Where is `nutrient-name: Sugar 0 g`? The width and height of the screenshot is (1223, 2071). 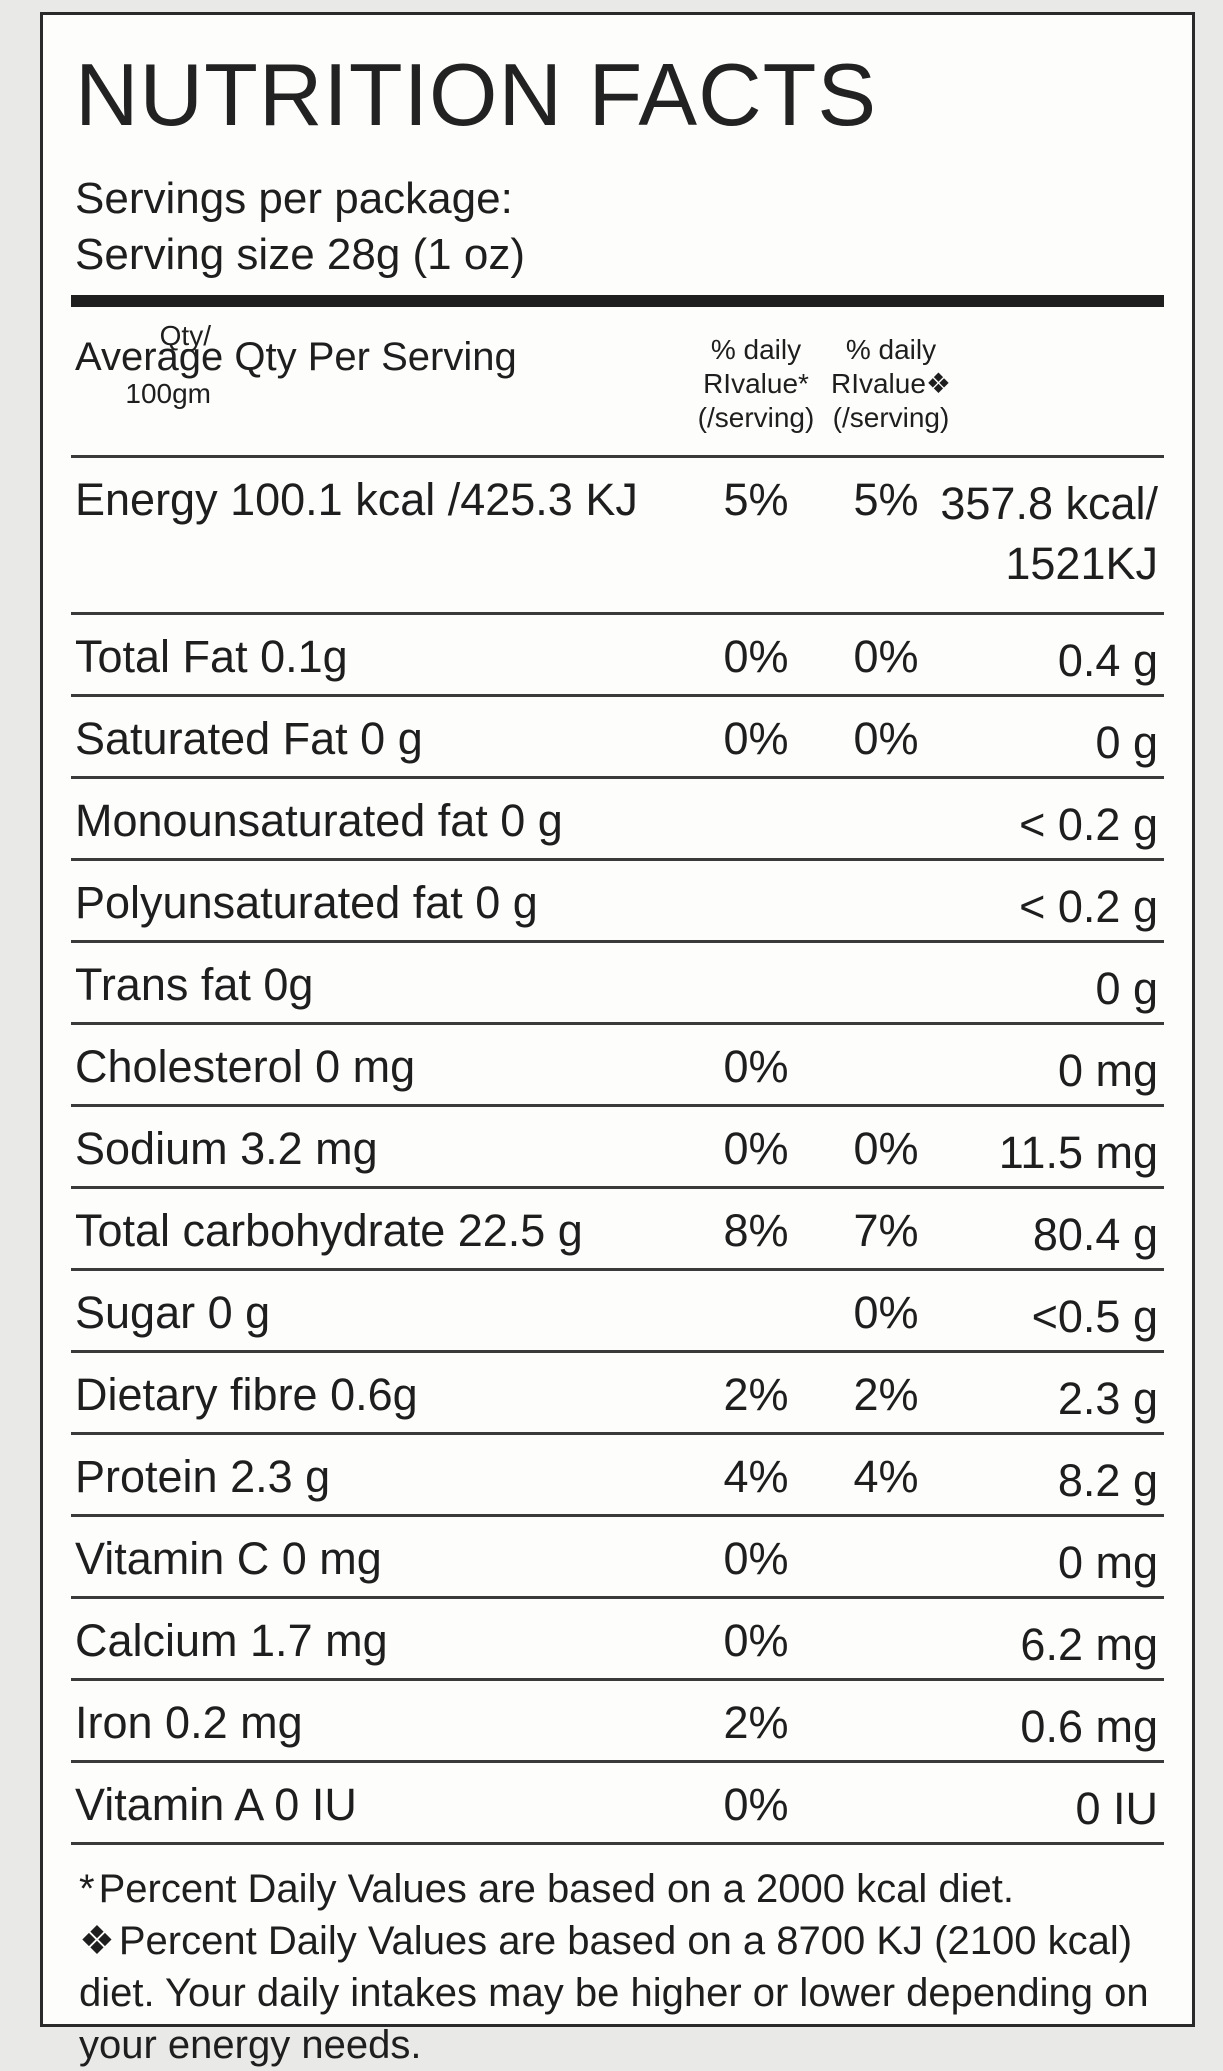
nutrient-name: Sugar 0 g is located at coordinates (173, 1312).